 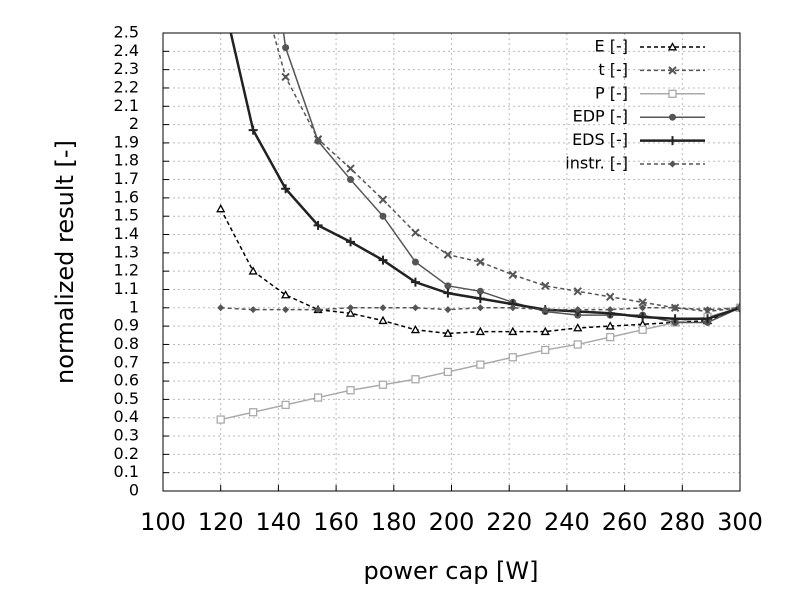 What do you see at coordinates (126, 251) in the screenshot?
I see `y-tick-label: 1.3` at bounding box center [126, 251].